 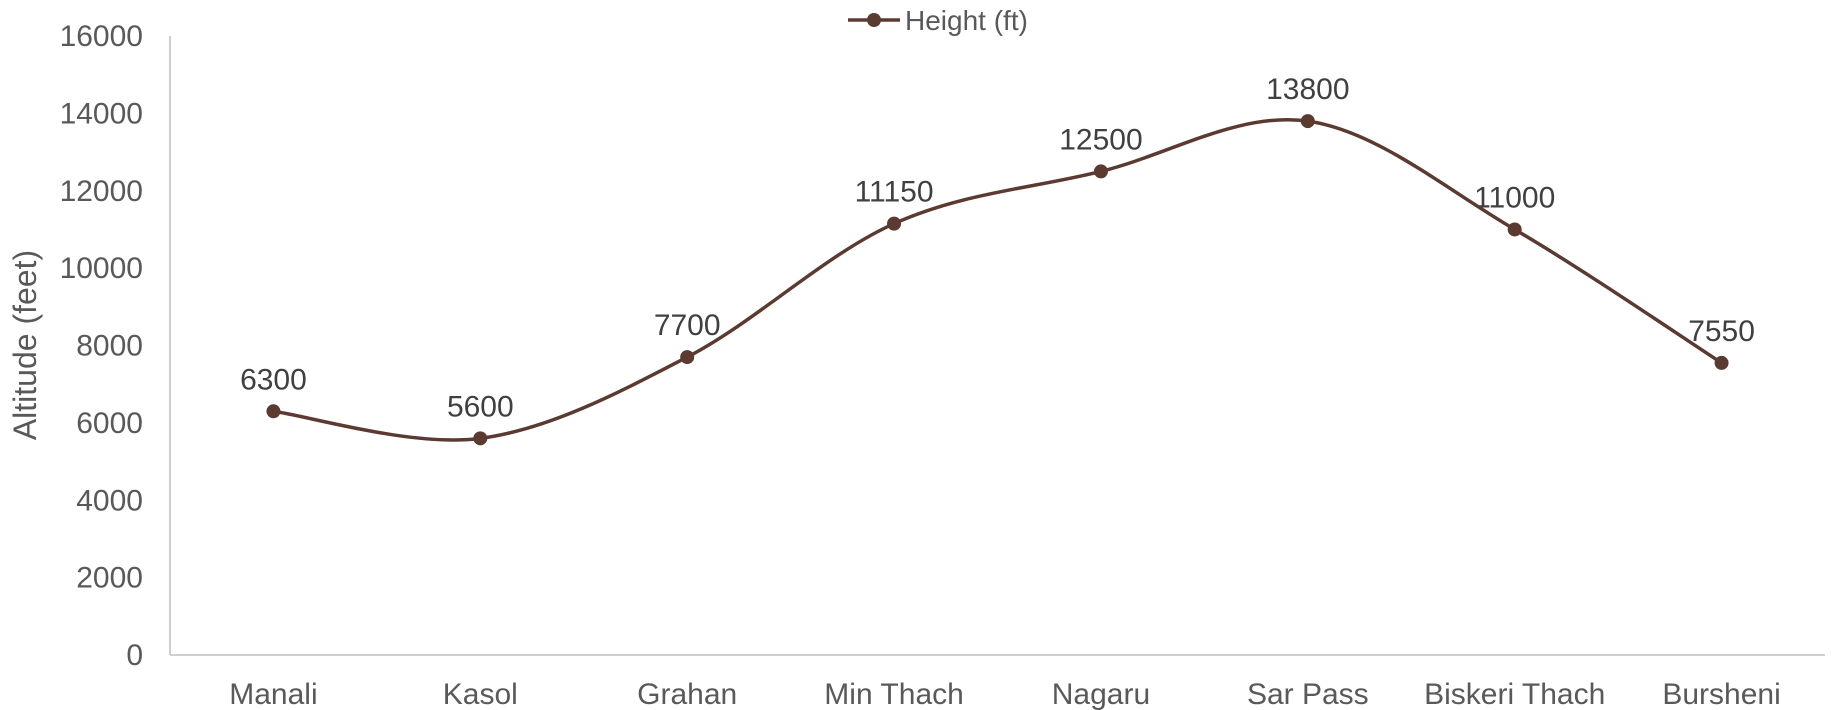 I want to click on y-tick-label: 12000, so click(x=101, y=191).